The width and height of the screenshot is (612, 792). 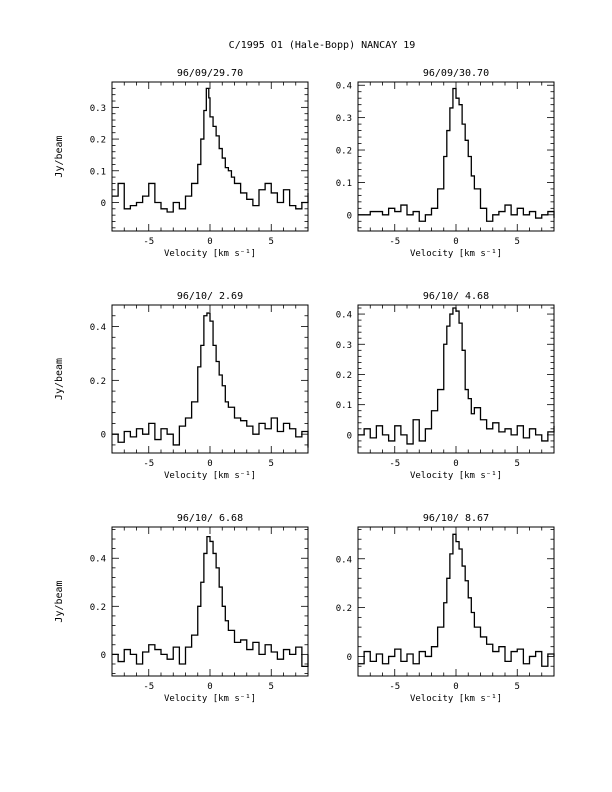 What do you see at coordinates (322, 45) in the screenshot?
I see `figure-title: C/1995 O1 (Hale-Bopp) NANCAY 19` at bounding box center [322, 45].